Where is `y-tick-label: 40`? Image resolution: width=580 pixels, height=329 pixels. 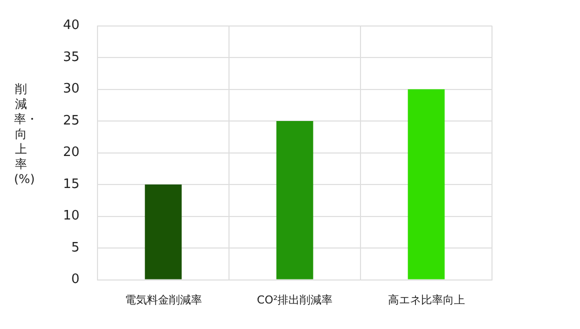 y-tick-label: 40 is located at coordinates (71, 26).